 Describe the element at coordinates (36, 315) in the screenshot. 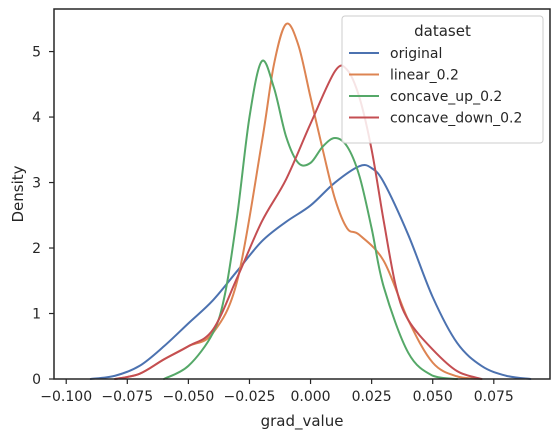

I see `y-tick-label: 1` at that location.